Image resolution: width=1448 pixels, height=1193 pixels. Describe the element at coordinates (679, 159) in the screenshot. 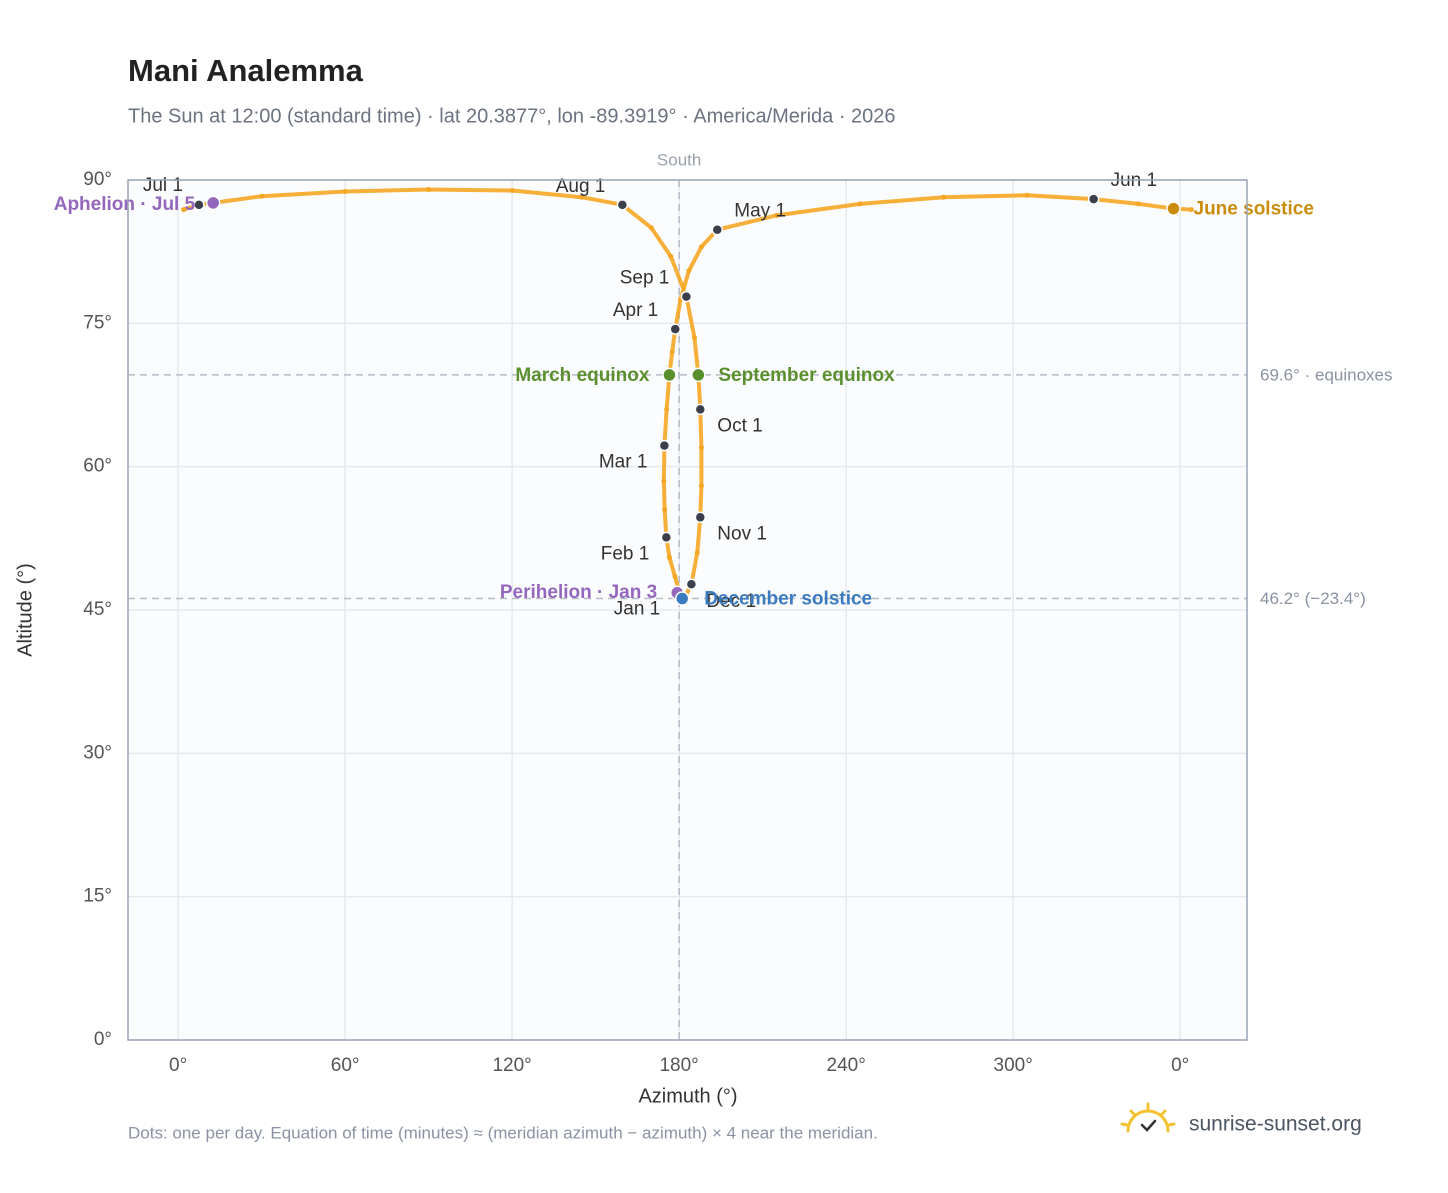

I see `reference-label: South` at that location.